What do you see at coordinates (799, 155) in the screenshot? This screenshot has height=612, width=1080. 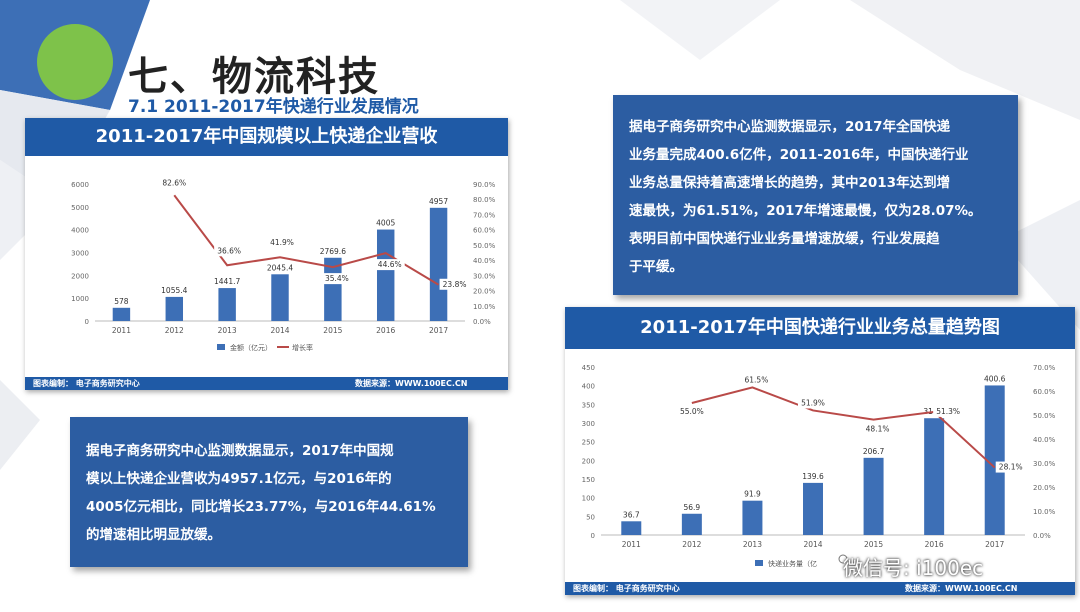 I see `volume-summary-line: 业务量完成400.6亿件，2011-2016年，中国快递行业` at bounding box center [799, 155].